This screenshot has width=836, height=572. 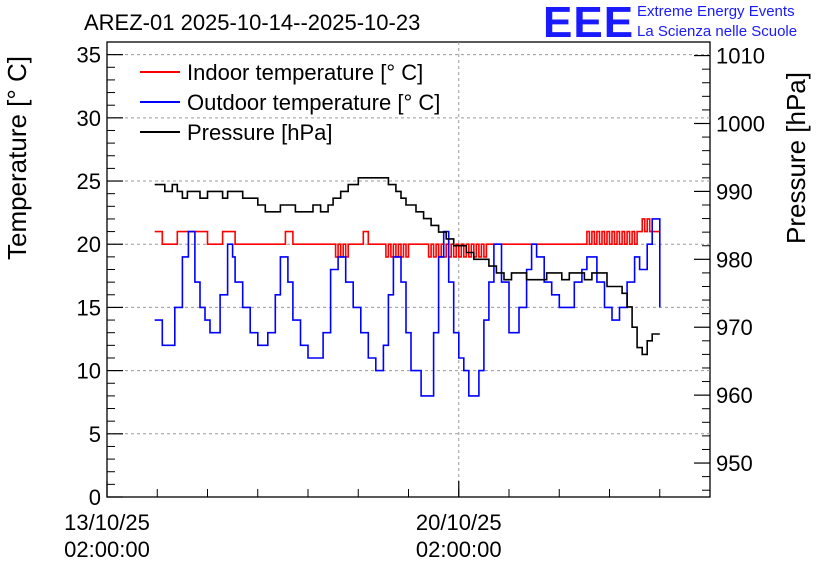 What do you see at coordinates (89, 307) in the screenshot?
I see `y-tick-label: 15` at bounding box center [89, 307].